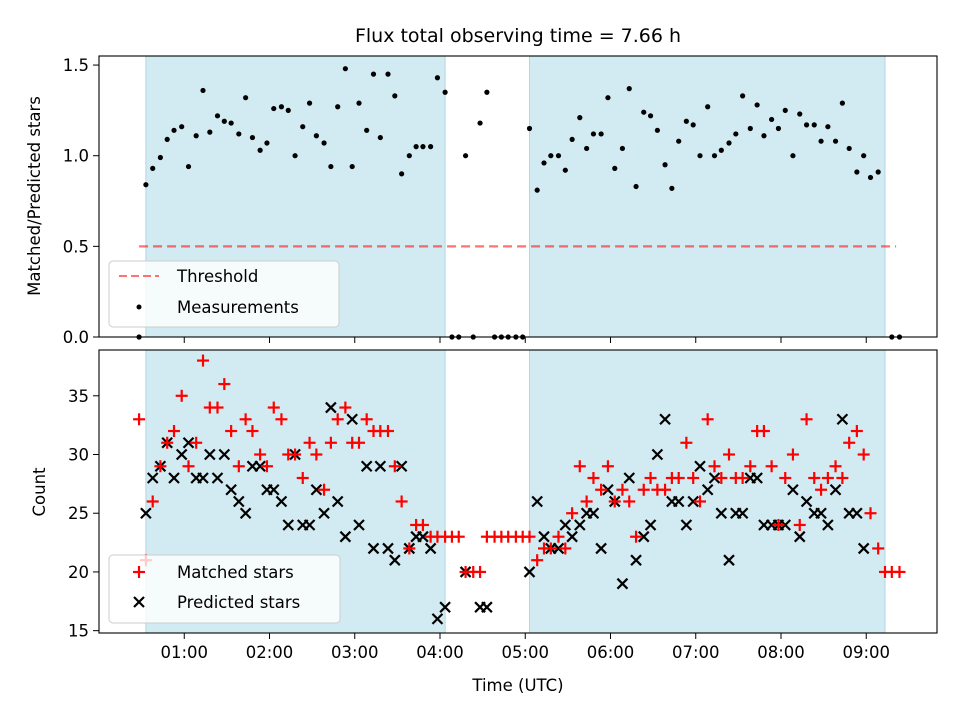  I want to click on xtick-label: 07:00, so click(696, 652).